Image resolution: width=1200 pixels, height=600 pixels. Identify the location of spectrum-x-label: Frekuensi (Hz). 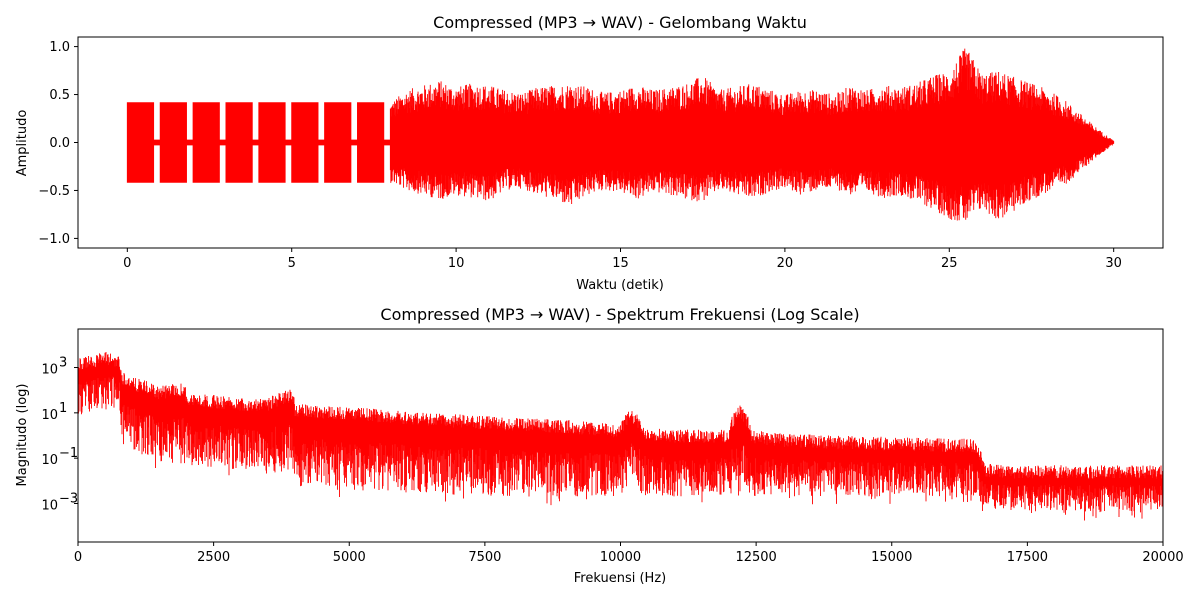
(620, 578).